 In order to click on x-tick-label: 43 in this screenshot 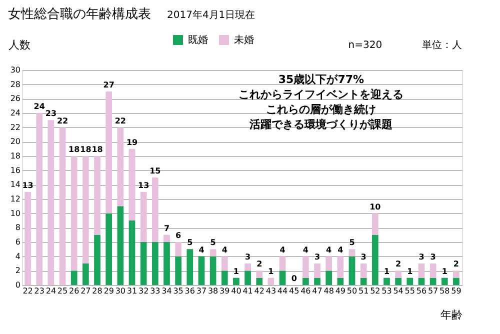, I will do `click(271, 291)`.